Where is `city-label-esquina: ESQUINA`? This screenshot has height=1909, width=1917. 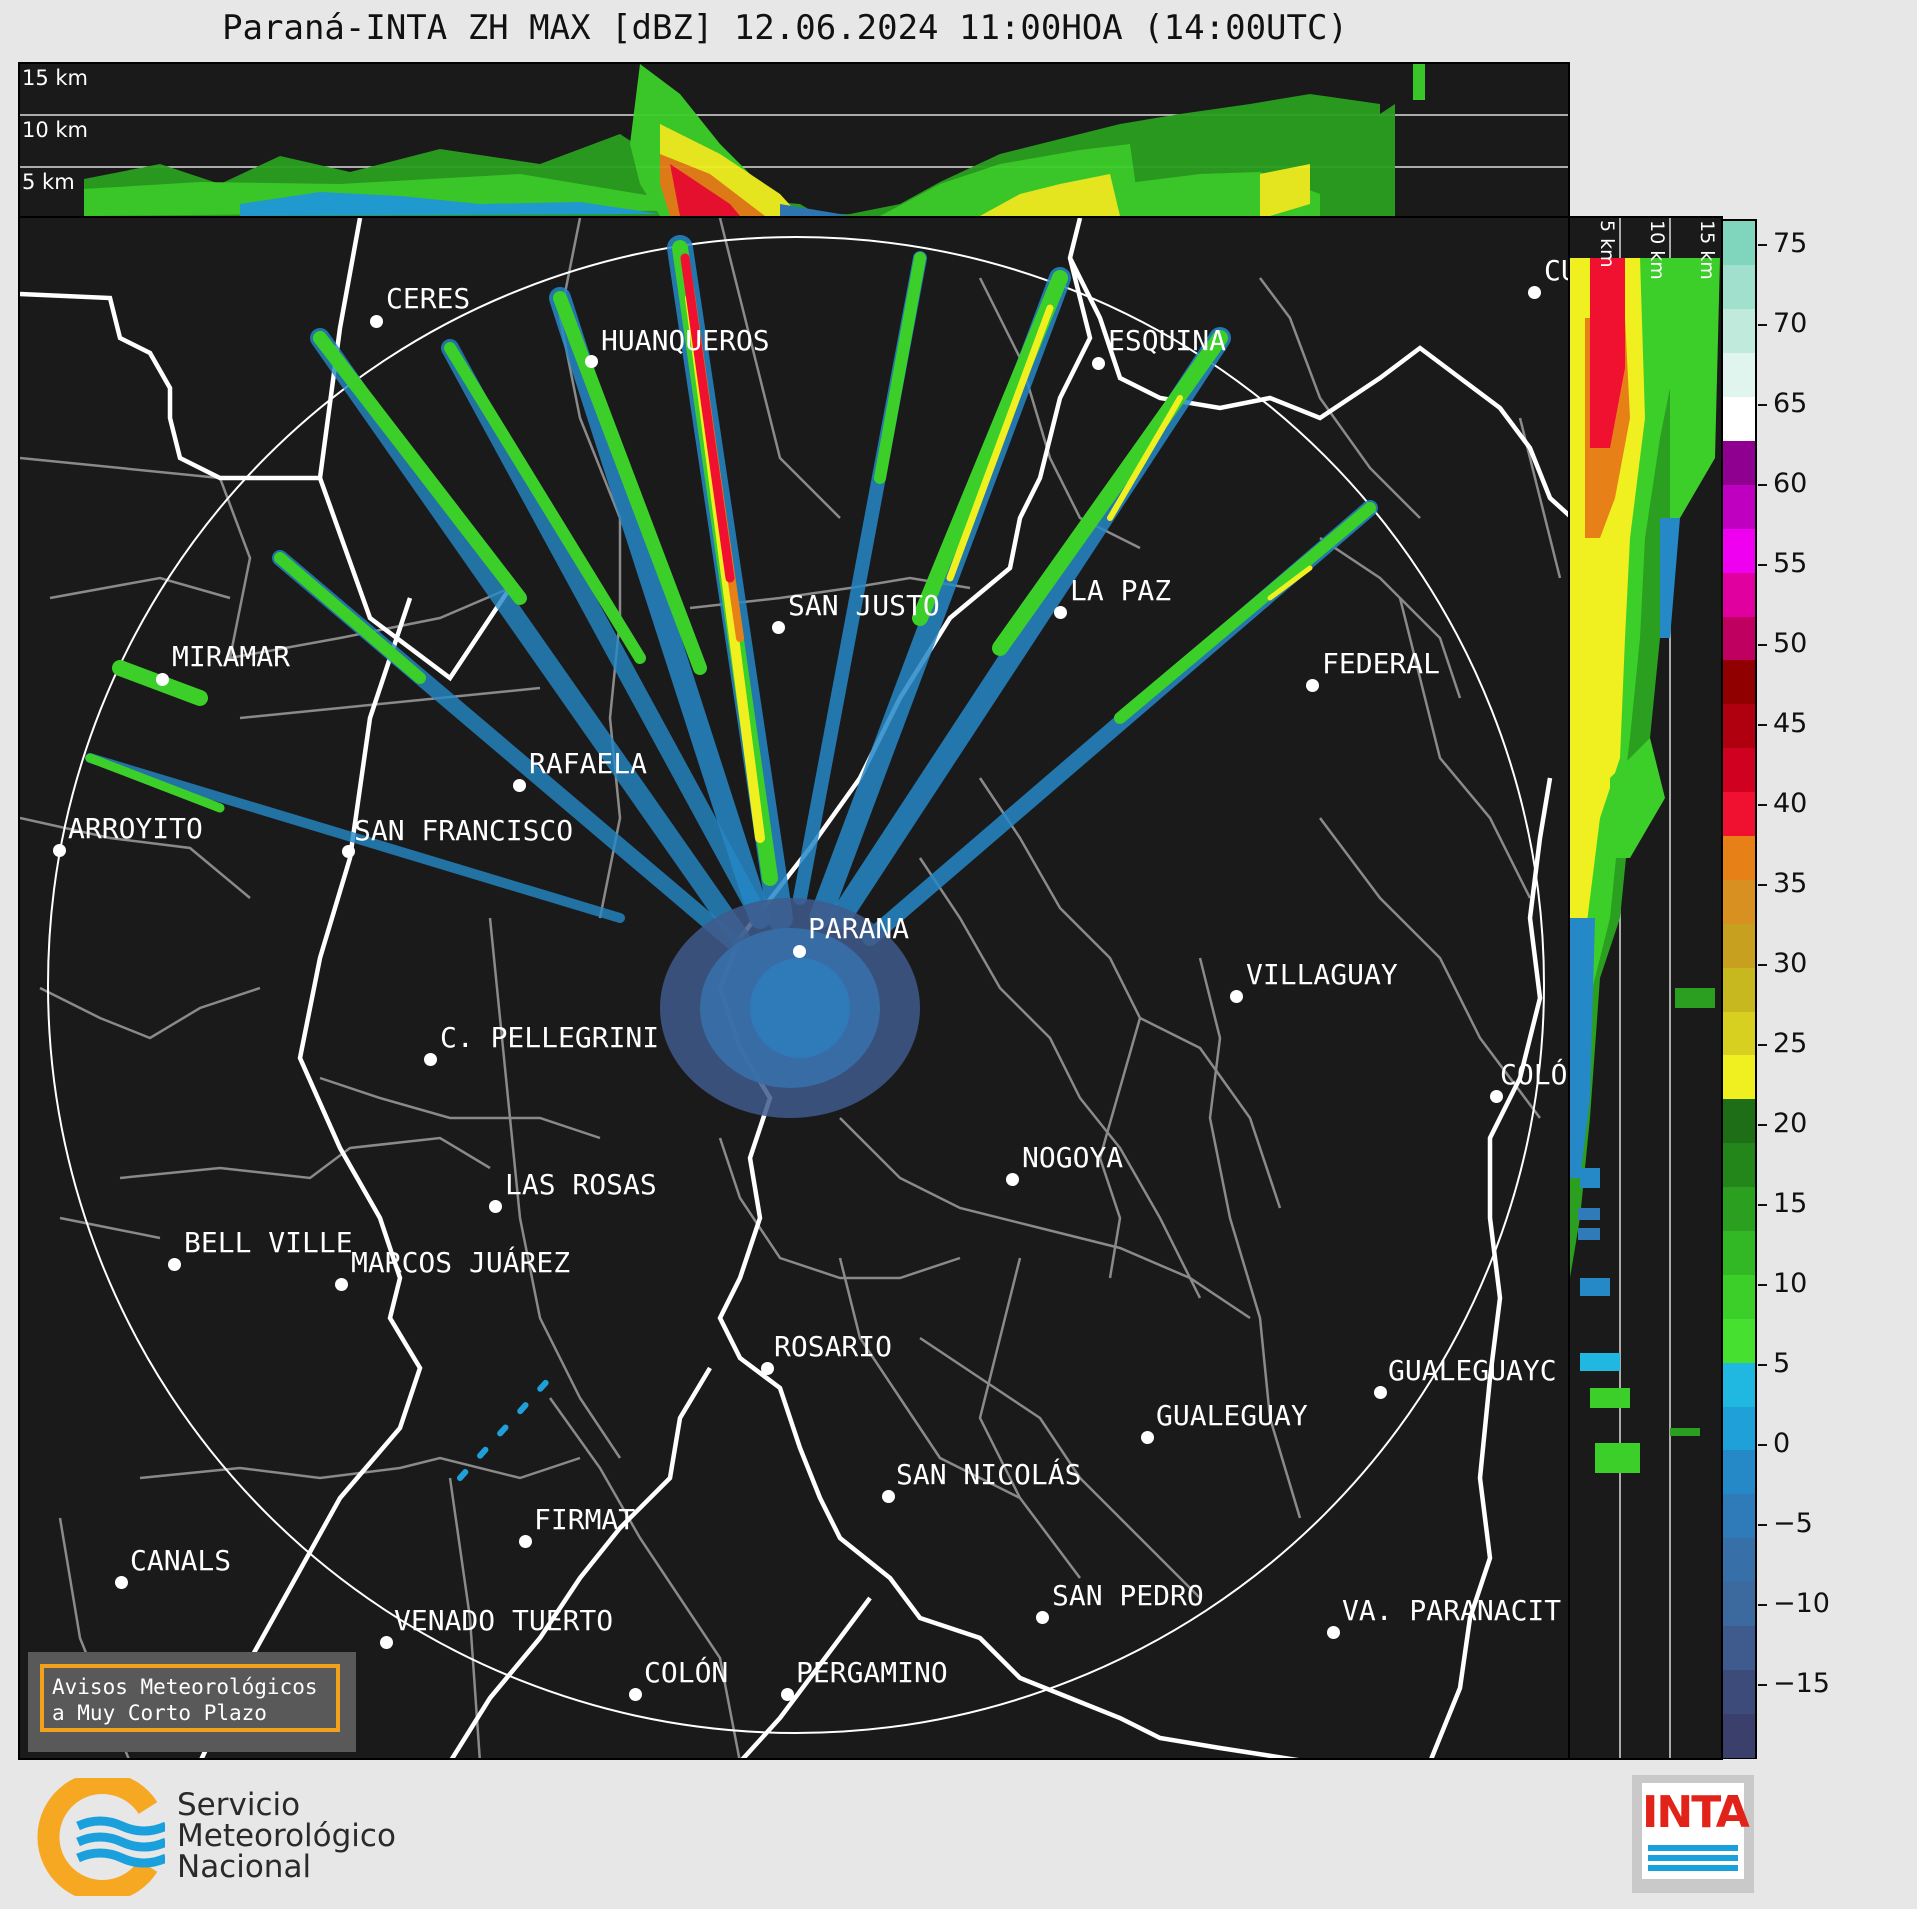
city-label-esquina: ESQUINA is located at coordinates (1167, 340).